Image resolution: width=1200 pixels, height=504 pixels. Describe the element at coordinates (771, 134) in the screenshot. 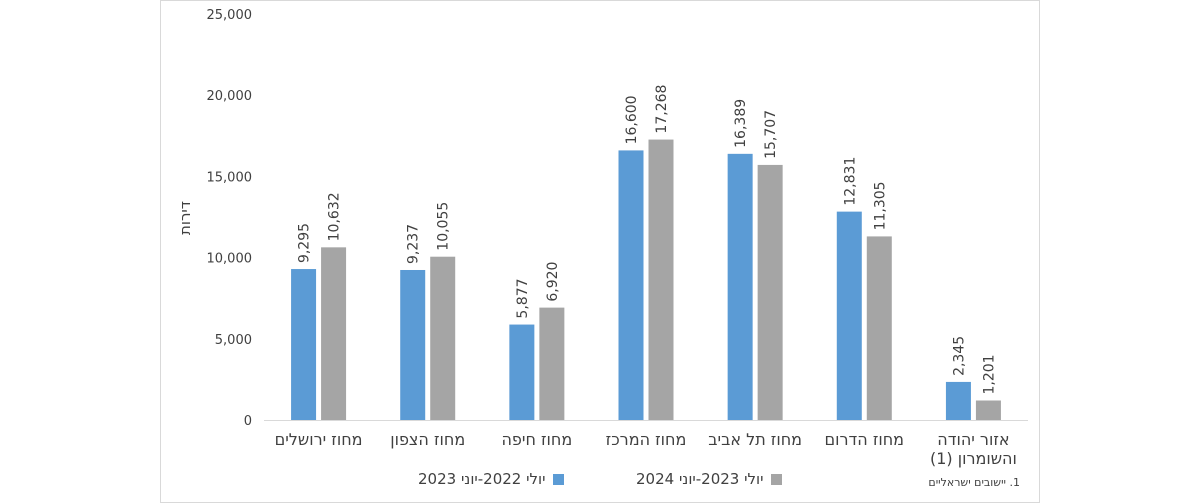

I see `data-label-series-2: 15,707` at that location.